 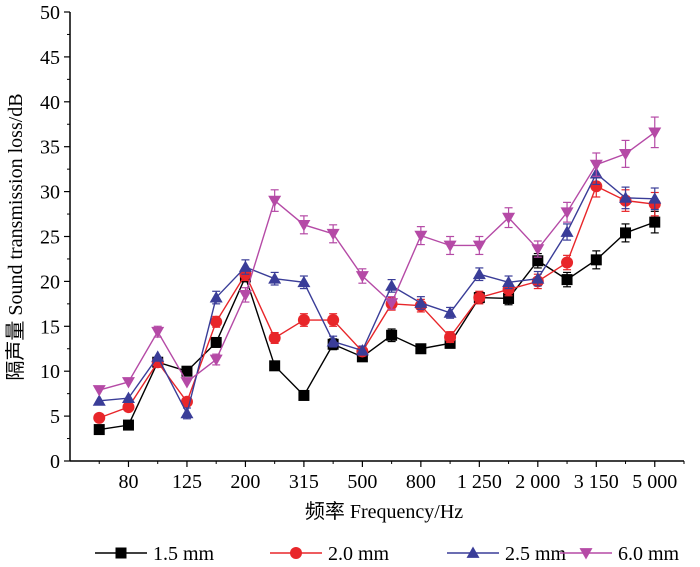 I want to click on legend-label: 1.5 mm, so click(x=184, y=554).